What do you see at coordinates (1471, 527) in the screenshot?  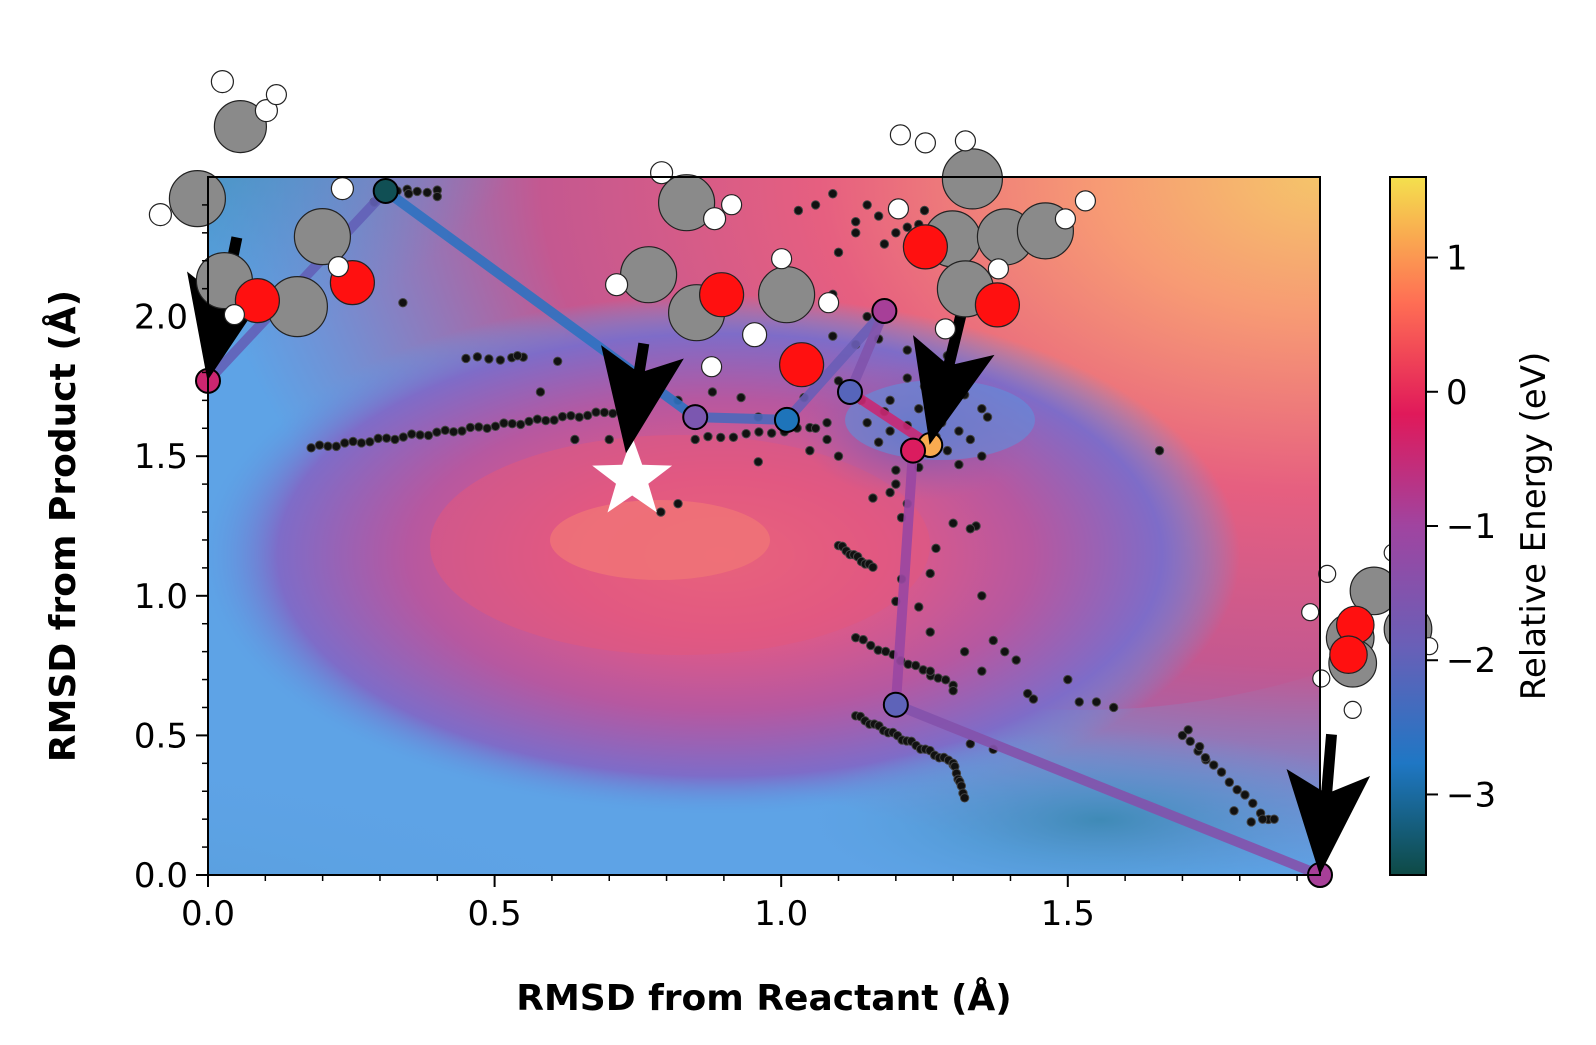 I see `colorbar-tick-label: −1` at bounding box center [1471, 527].